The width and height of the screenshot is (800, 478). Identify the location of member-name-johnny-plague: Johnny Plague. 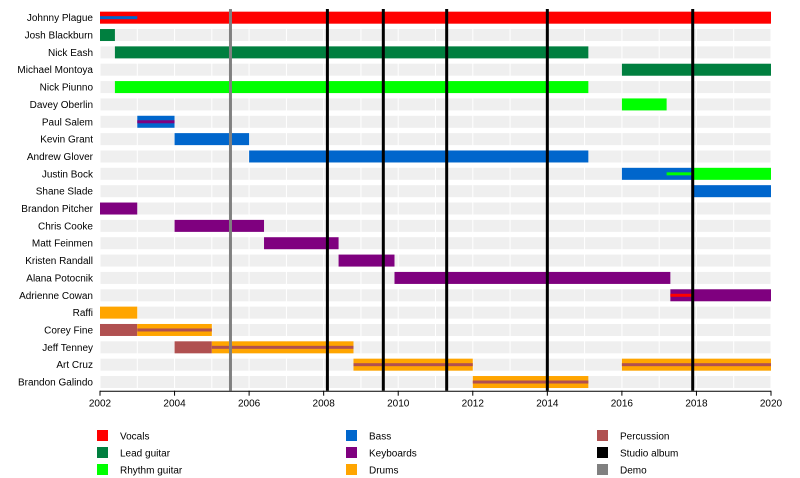
(60, 18).